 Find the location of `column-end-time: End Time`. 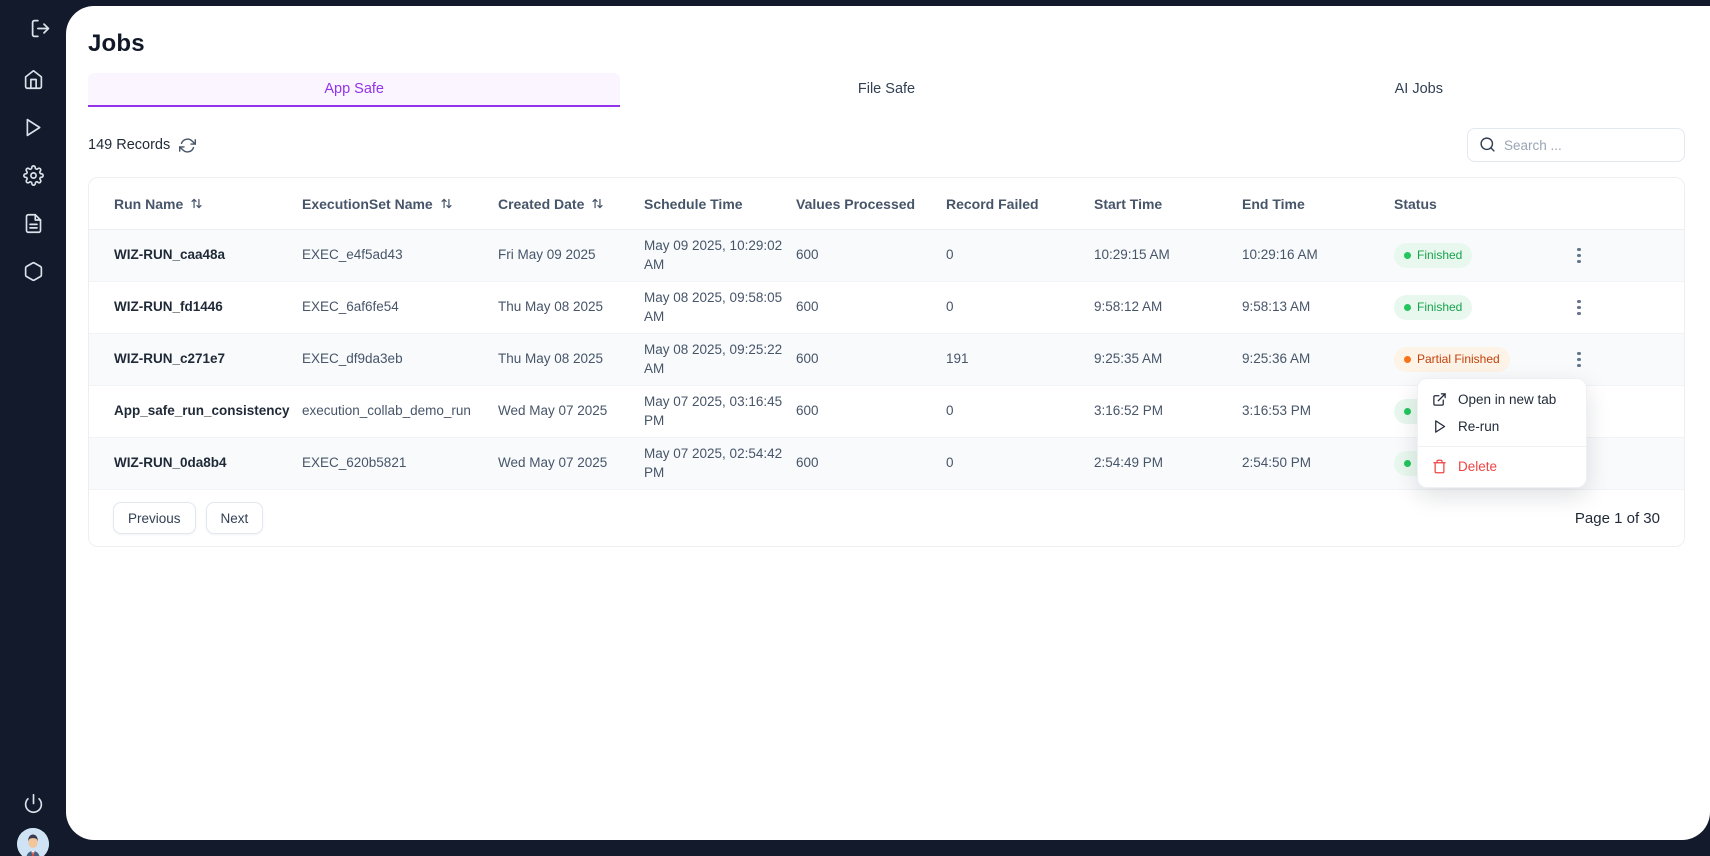

column-end-time: End Time is located at coordinates (1273, 203).